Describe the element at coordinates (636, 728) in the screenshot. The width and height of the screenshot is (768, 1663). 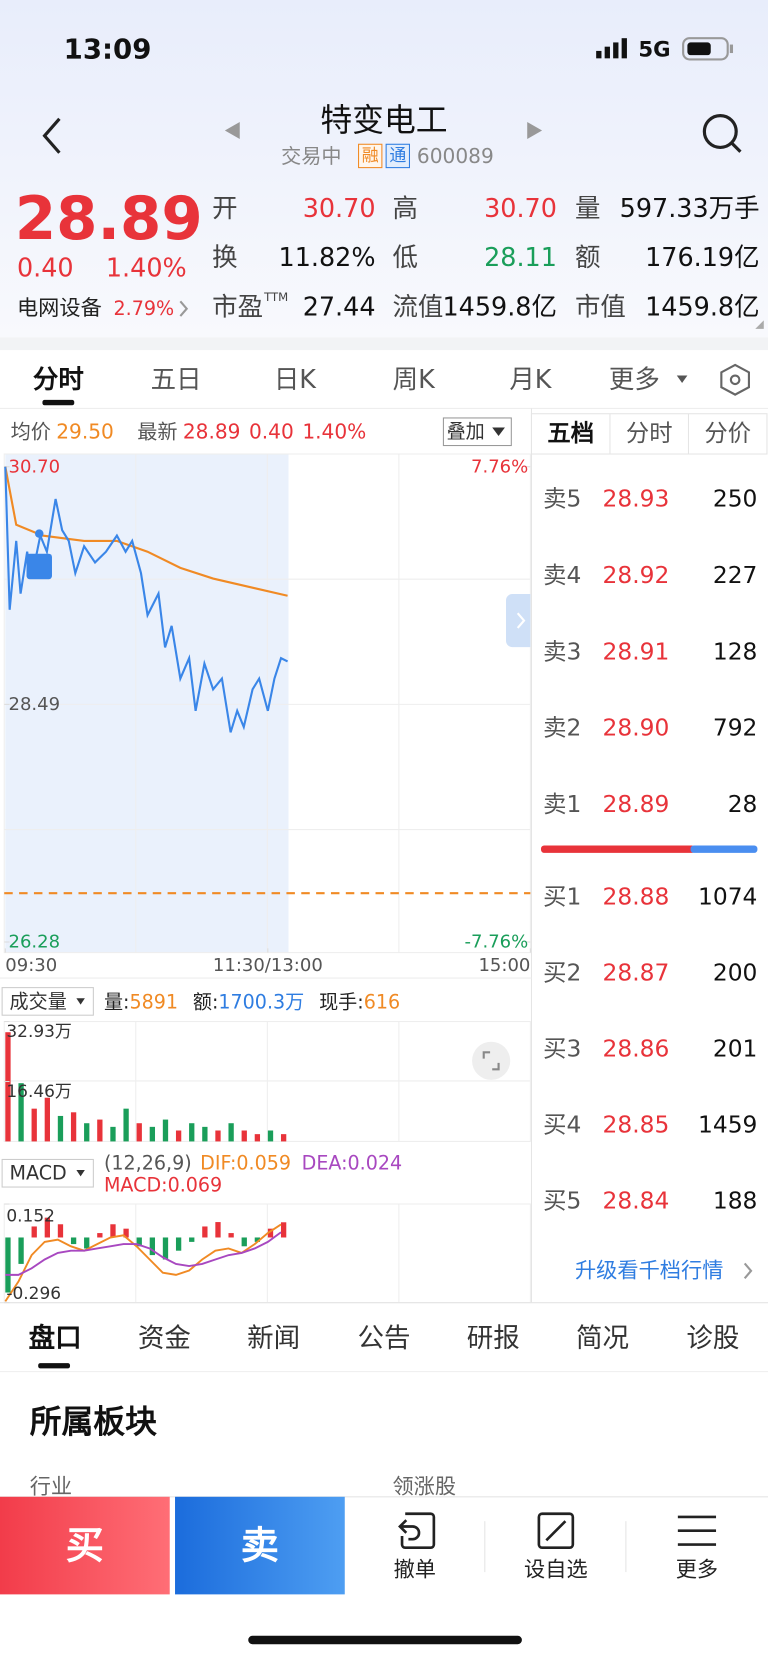
I see `book-price: 28.90` at that location.